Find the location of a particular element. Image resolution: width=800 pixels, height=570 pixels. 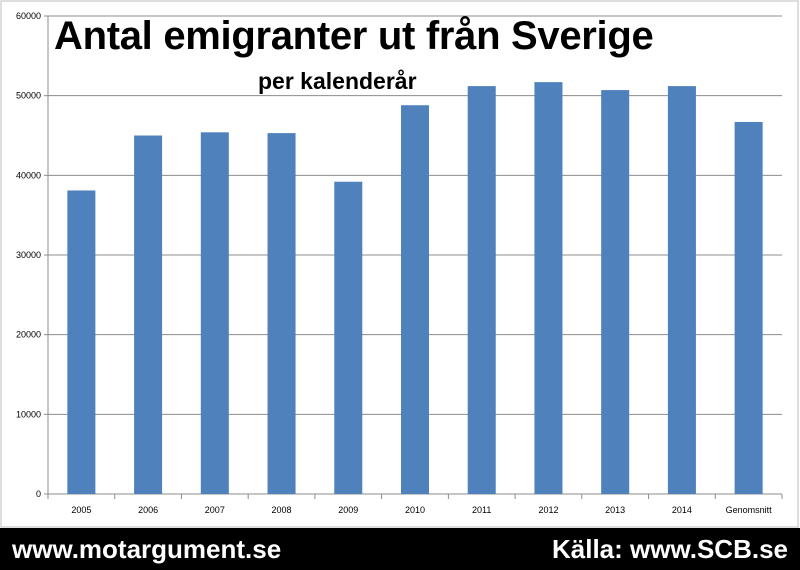

x-tick-label: 2010 is located at coordinates (415, 510).